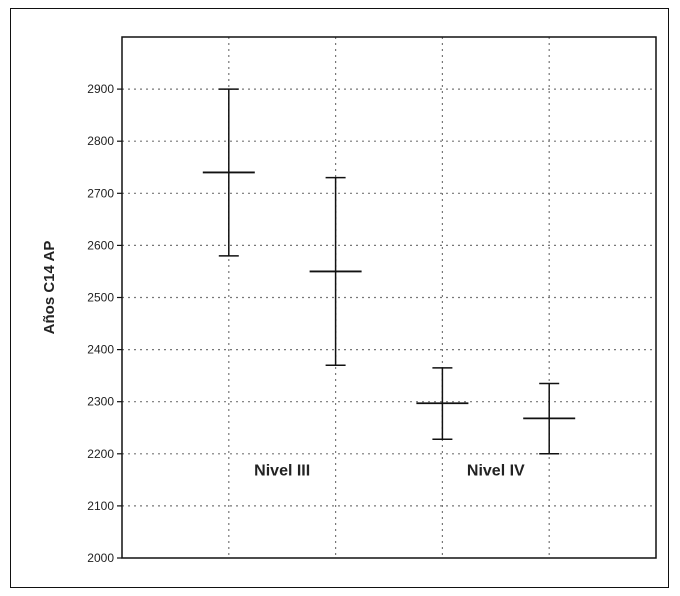 This screenshot has width=680, height=596. I want to click on group-label: Nivel III, so click(282, 470).